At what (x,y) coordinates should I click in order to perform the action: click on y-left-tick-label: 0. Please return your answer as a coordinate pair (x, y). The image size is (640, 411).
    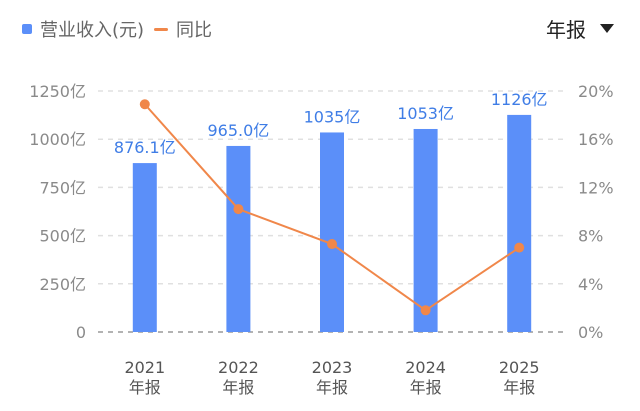
    Looking at the image, I should click on (81, 332).